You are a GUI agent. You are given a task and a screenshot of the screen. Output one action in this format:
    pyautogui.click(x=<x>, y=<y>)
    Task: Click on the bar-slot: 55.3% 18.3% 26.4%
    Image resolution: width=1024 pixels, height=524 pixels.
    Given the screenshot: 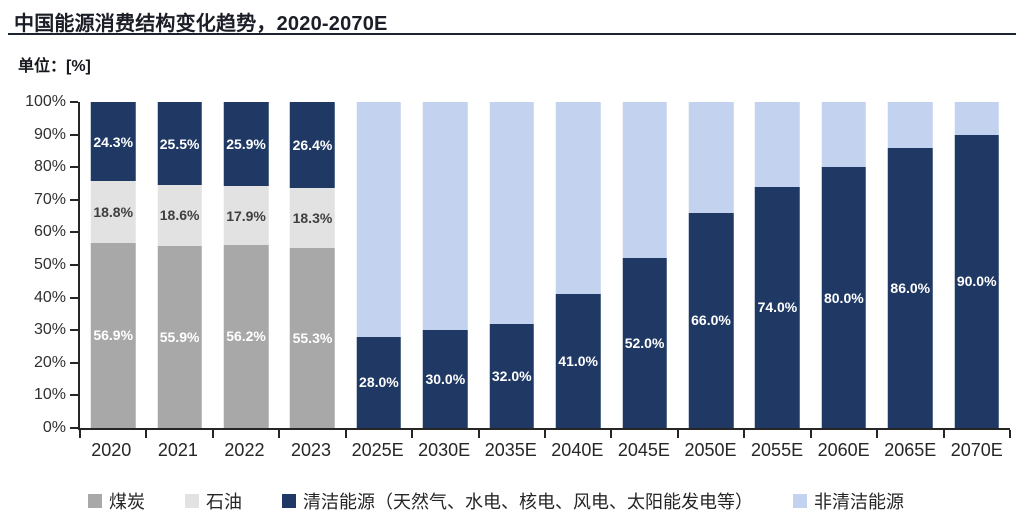 What is the action you would take?
    pyautogui.click(x=312, y=265)
    